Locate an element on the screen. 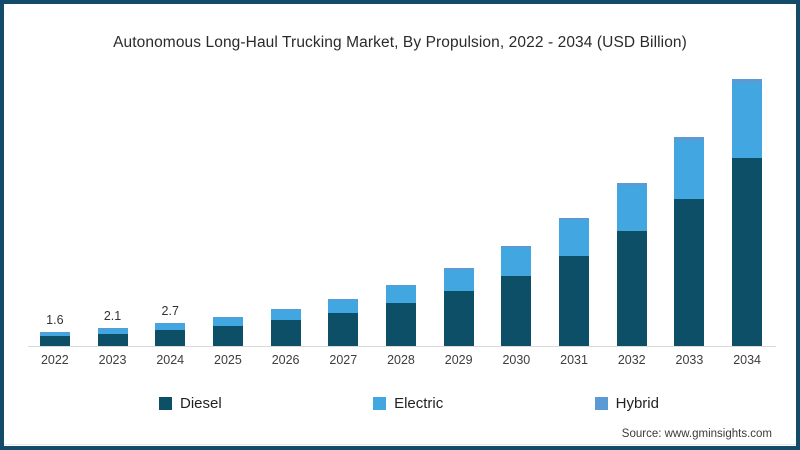 Image resolution: width=800 pixels, height=450 pixels. bar-2025 is located at coordinates (227, 331).